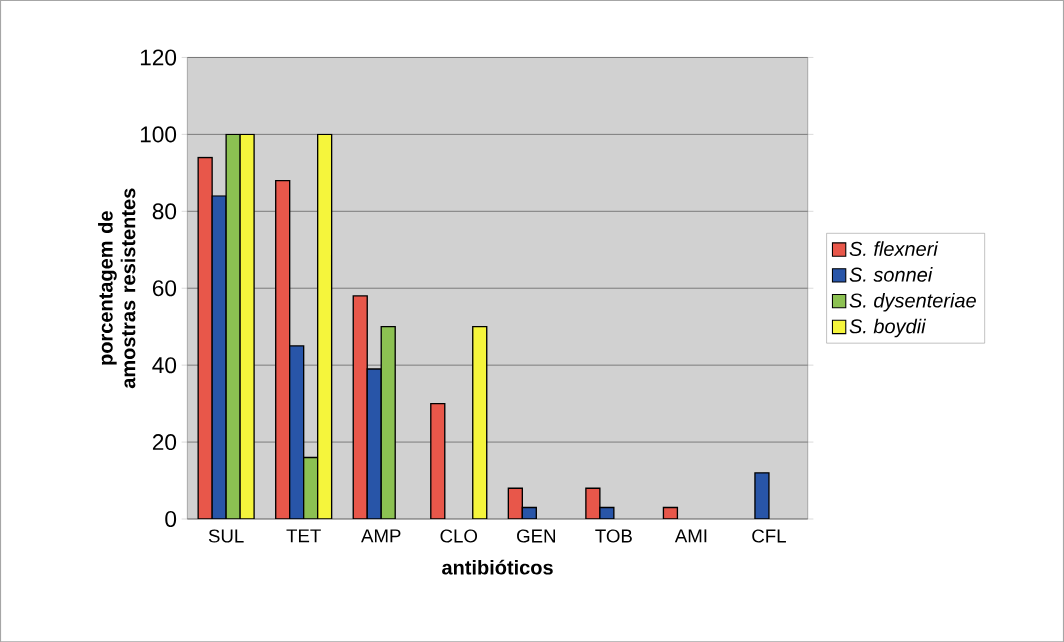 The height and width of the screenshot is (642, 1064). I want to click on x-tick-label: TOB, so click(613, 536).